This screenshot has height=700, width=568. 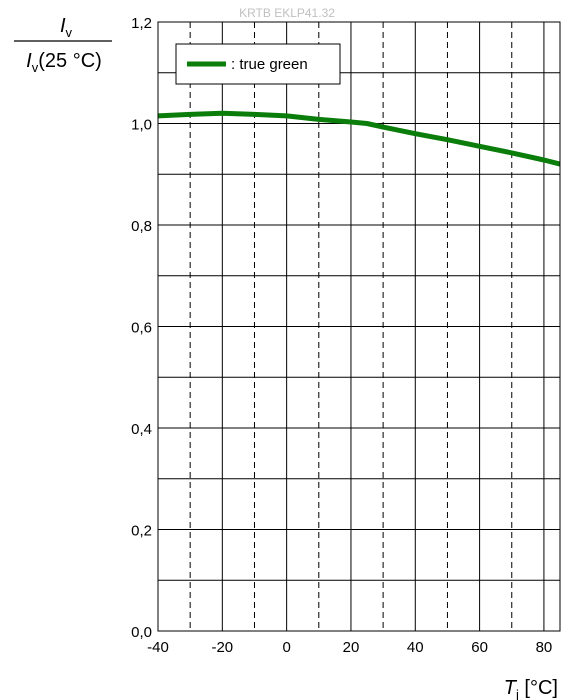 What do you see at coordinates (141, 125) in the screenshot?
I see `y-tick-label: 1,0` at bounding box center [141, 125].